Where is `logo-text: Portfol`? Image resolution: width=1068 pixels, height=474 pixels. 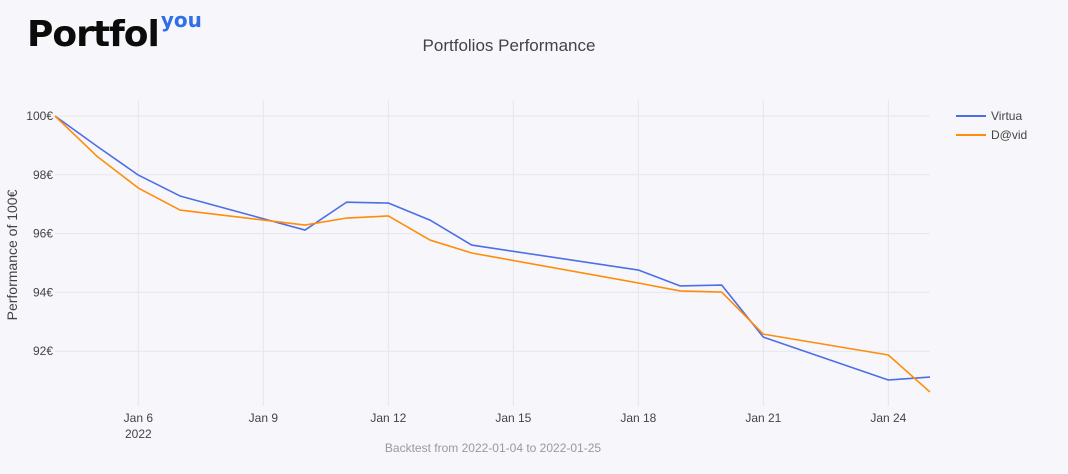 logo-text: Portfol is located at coordinates (93, 34).